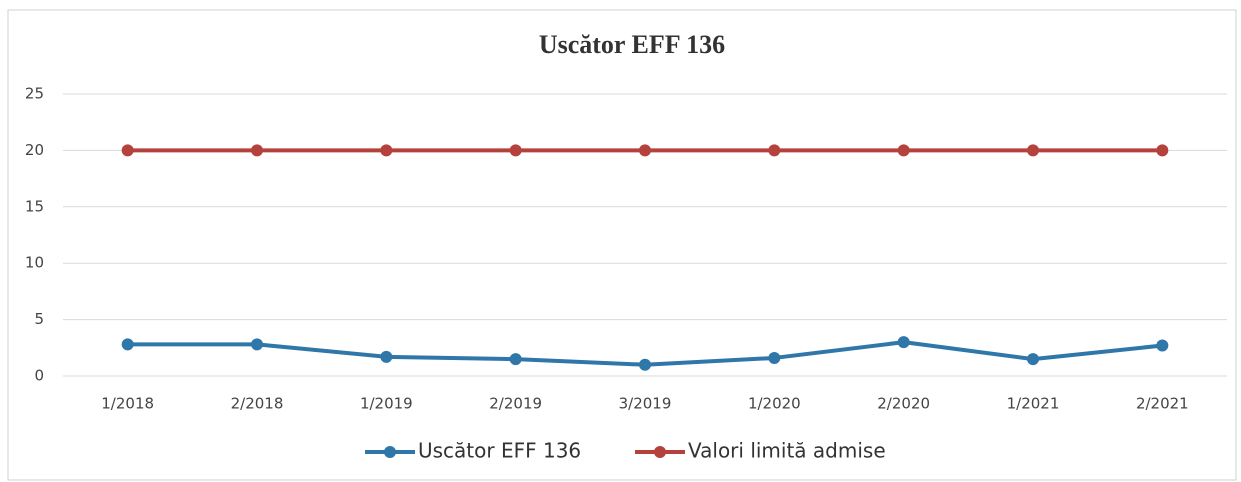 This screenshot has height=482, width=1241. I want to click on x-tick-label: 1/2021, so click(1033, 404).